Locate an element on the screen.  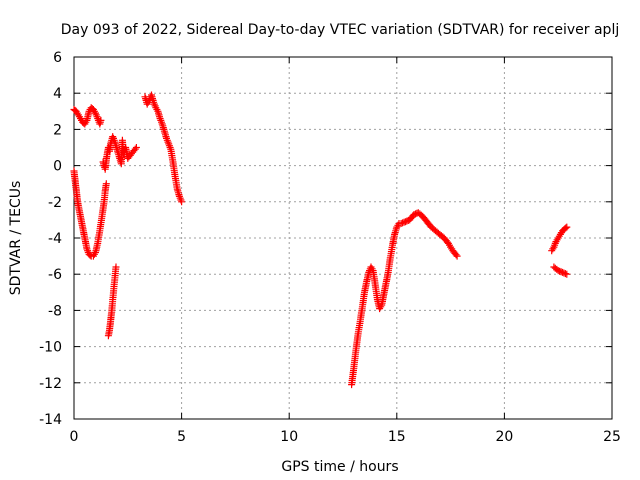
y-tick-label: 0 is located at coordinates (57, 167).